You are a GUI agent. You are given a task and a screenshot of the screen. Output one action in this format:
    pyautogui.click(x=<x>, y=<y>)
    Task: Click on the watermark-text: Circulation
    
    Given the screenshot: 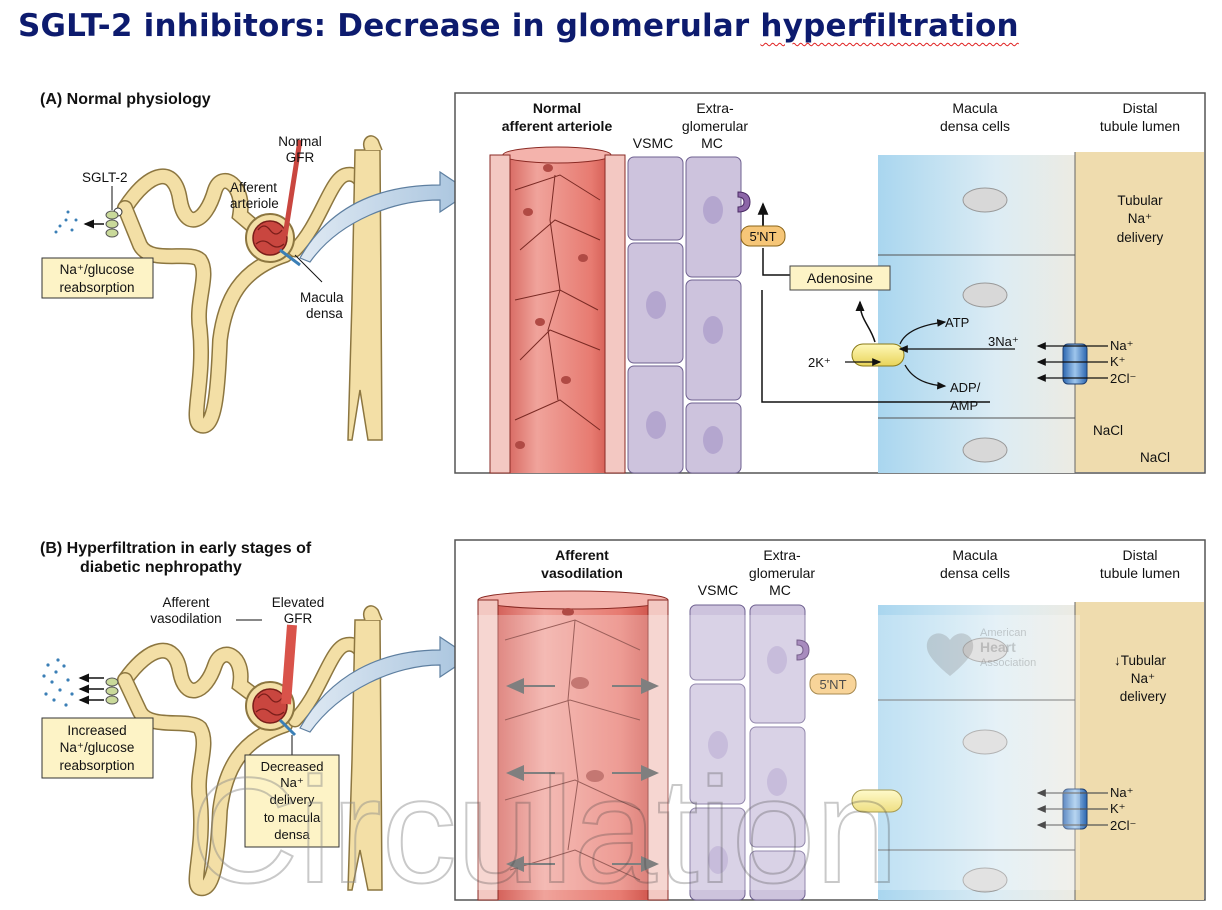 What is the action you would take?
    pyautogui.click(x=544, y=828)
    